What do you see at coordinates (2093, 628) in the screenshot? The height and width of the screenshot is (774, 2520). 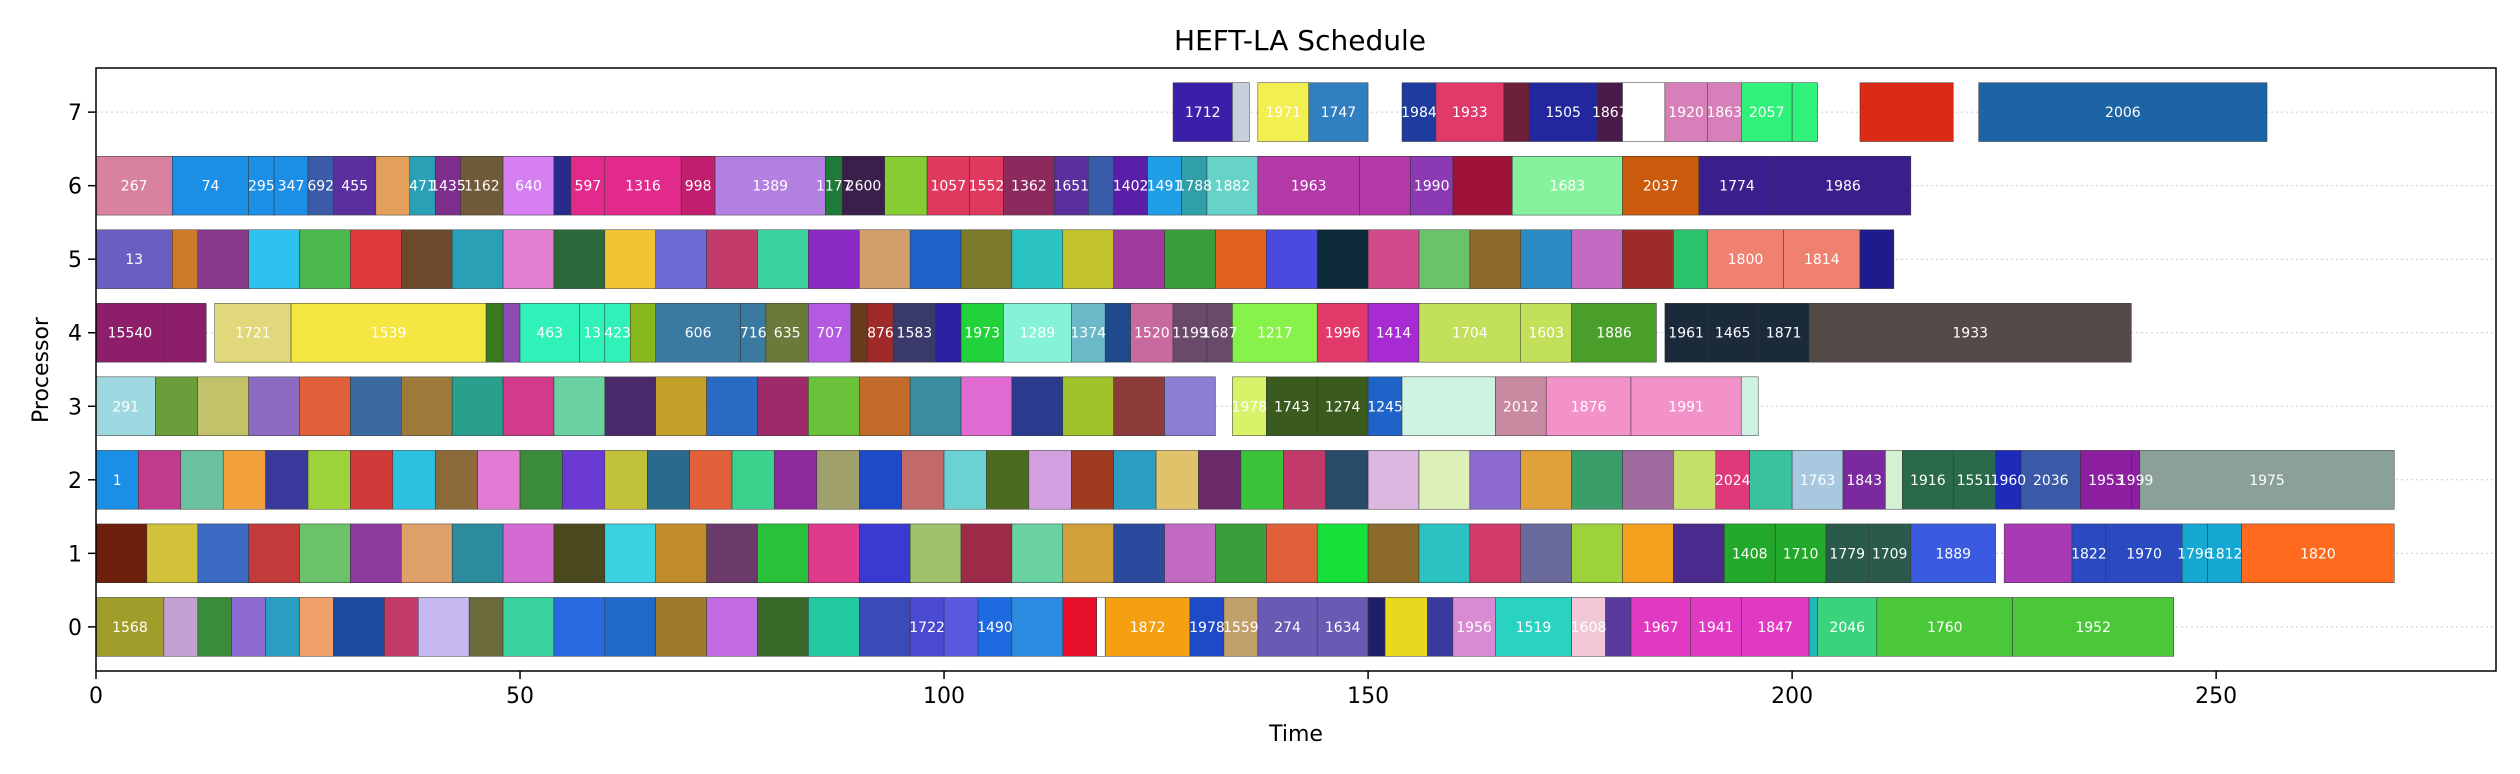 I see `task-label: 1952` at bounding box center [2093, 628].